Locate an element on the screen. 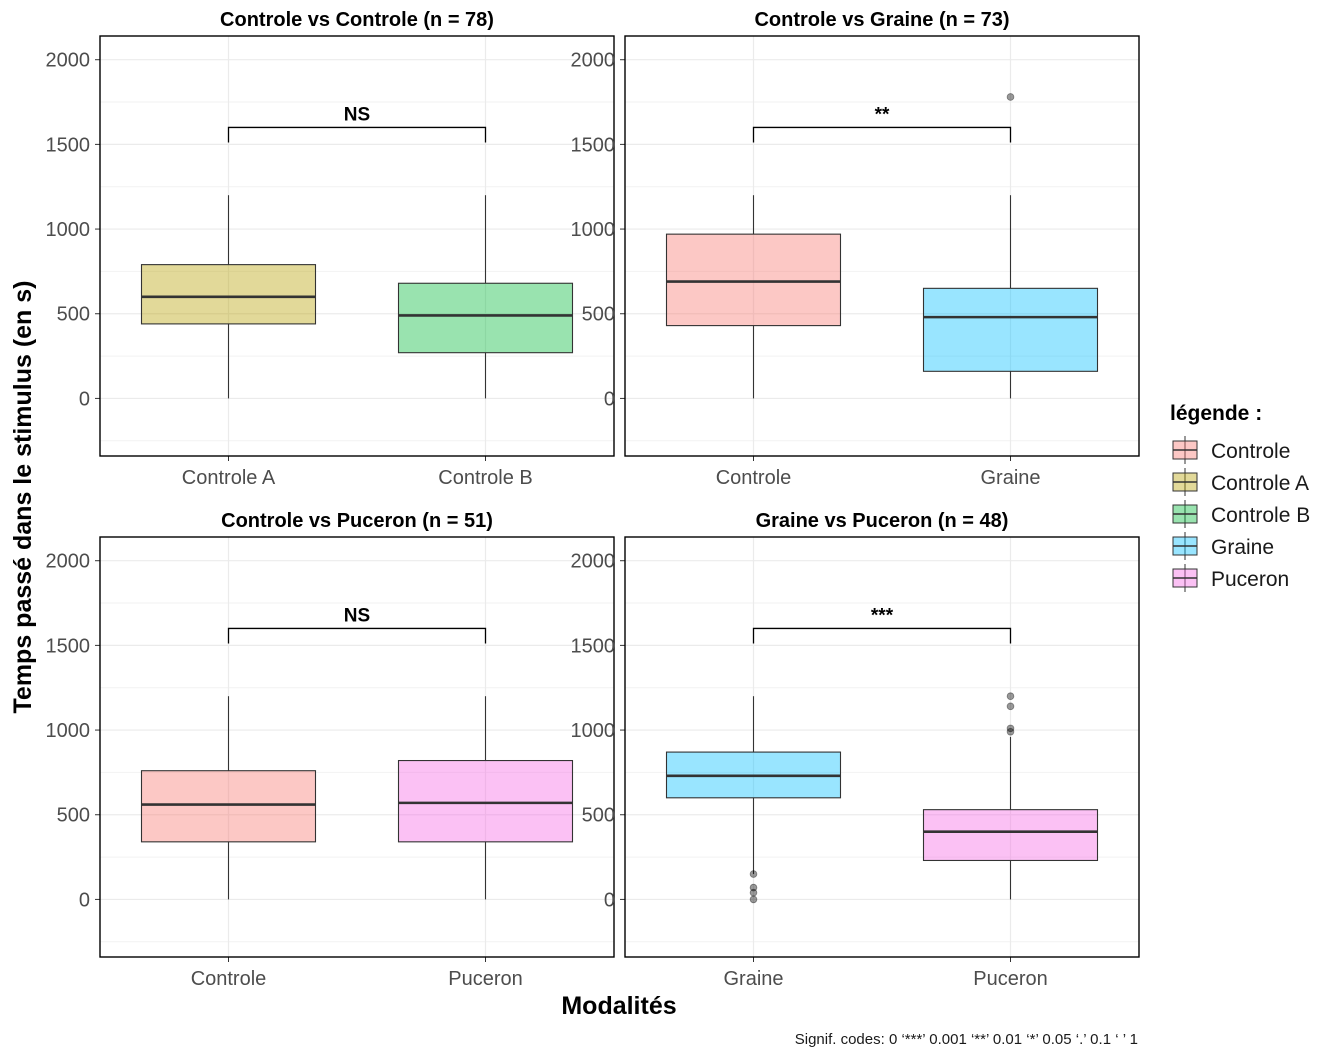  box-controle-a is located at coordinates (228, 297).